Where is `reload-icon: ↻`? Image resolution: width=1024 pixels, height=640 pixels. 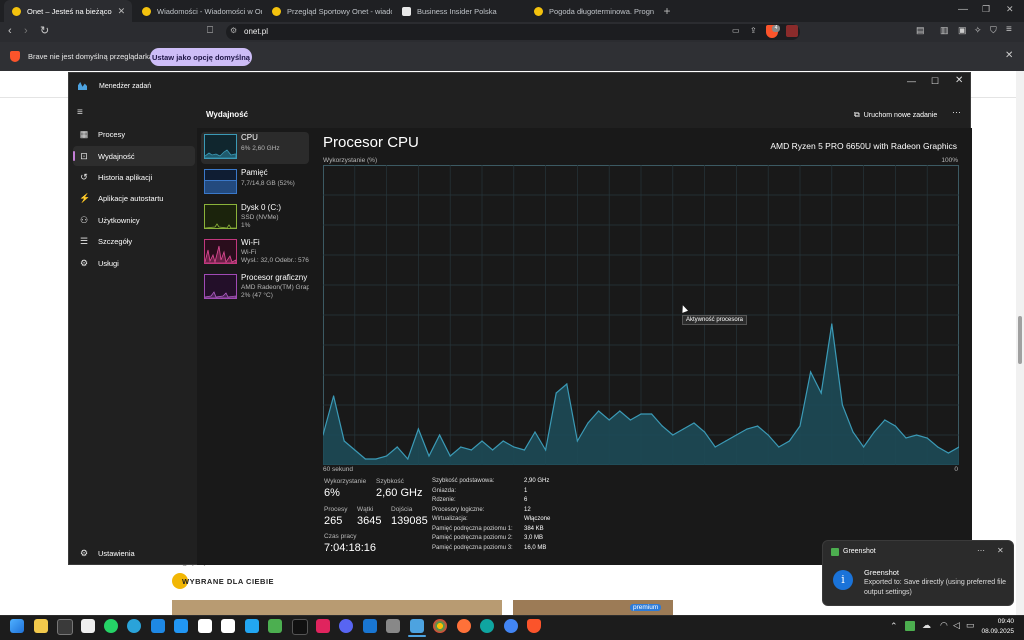 reload-icon: ↻ is located at coordinates (45, 31).